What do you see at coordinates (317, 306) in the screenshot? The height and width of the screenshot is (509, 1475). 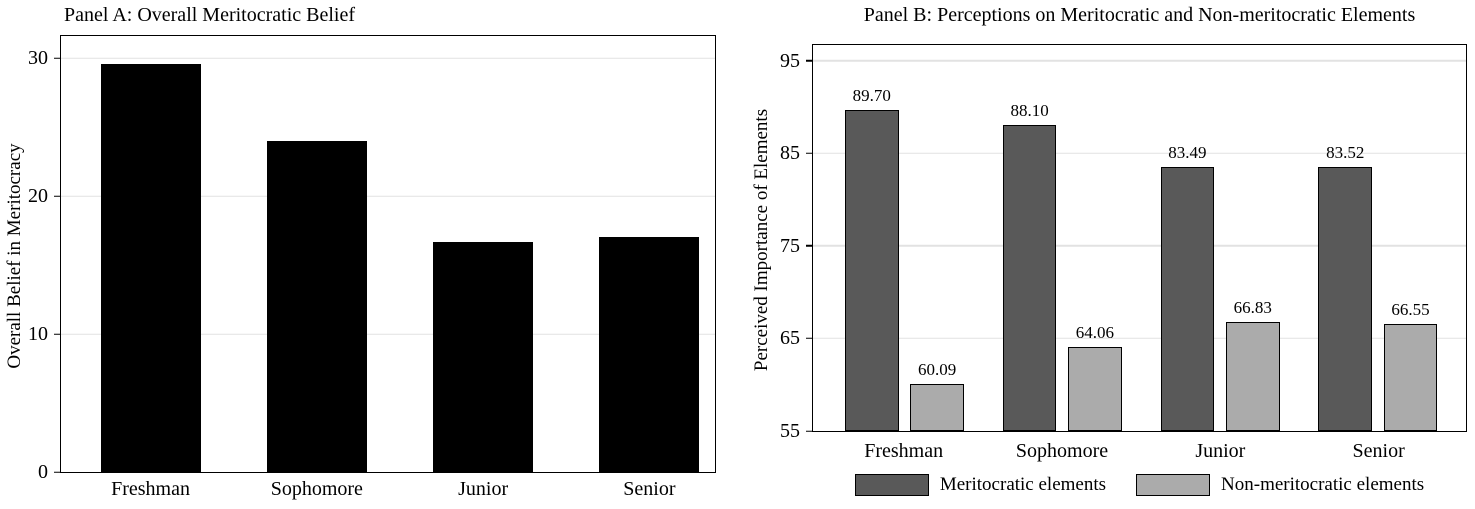 I see `bar-overall-belief-sophomore` at bounding box center [317, 306].